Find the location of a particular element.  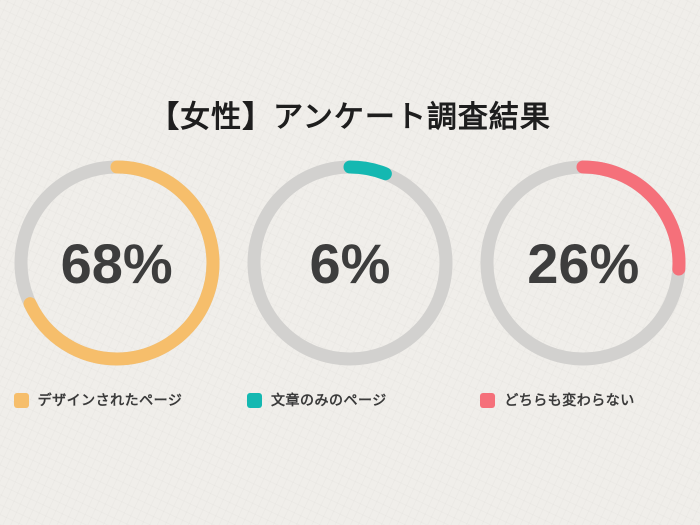

chart-title: 【女性】アンケート調査結果 is located at coordinates (350, 117).